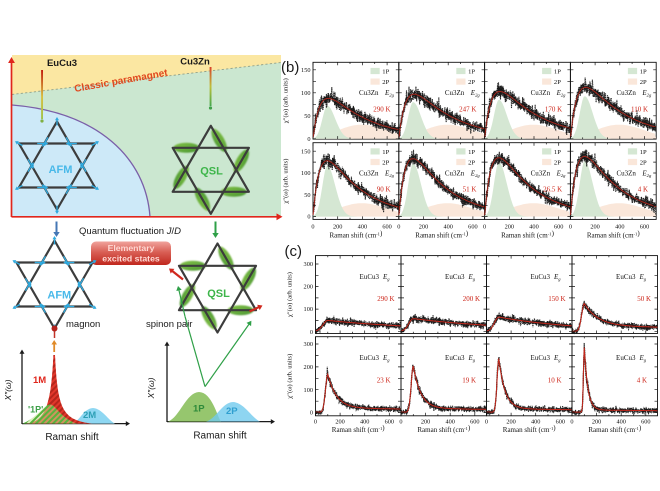 Image resolution: width=660 pixels, height=491 pixels. What do you see at coordinates (8, 390) in the screenshot?
I see `svg-text: X″(ω)` at bounding box center [8, 390].